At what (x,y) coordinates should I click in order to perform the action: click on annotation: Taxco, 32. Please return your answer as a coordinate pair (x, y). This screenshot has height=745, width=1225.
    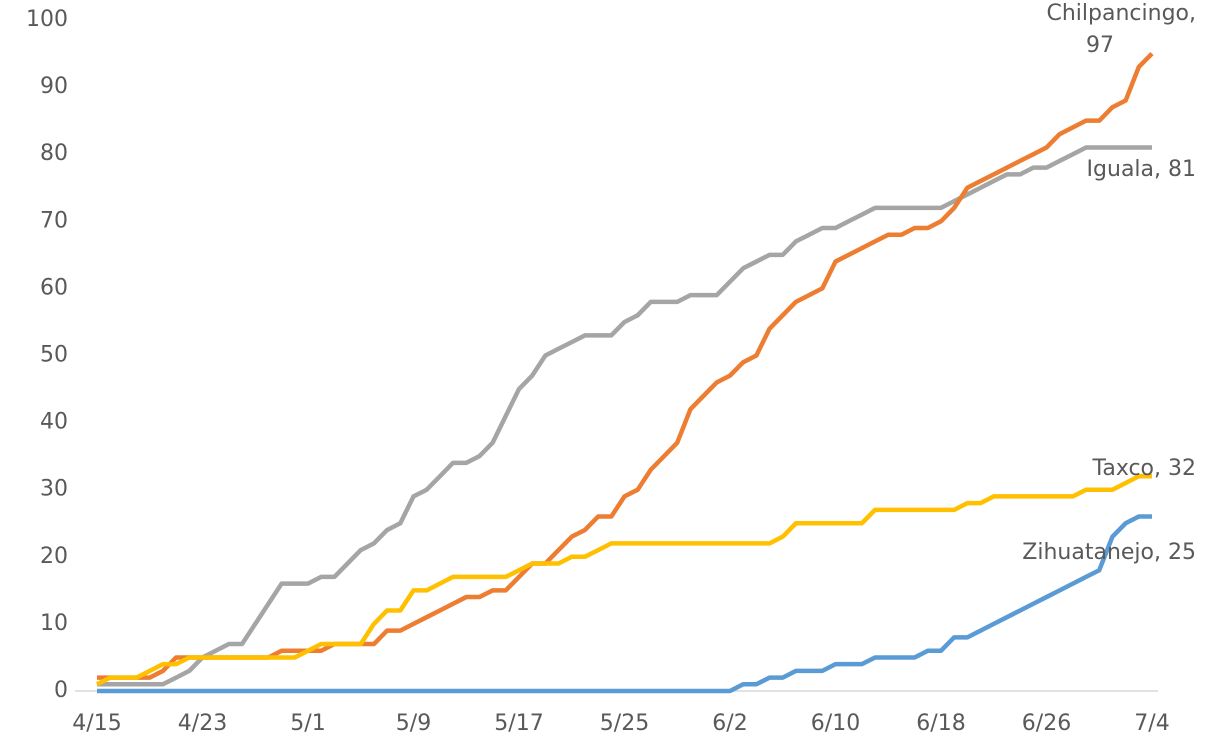
    Looking at the image, I should click on (1144, 468).